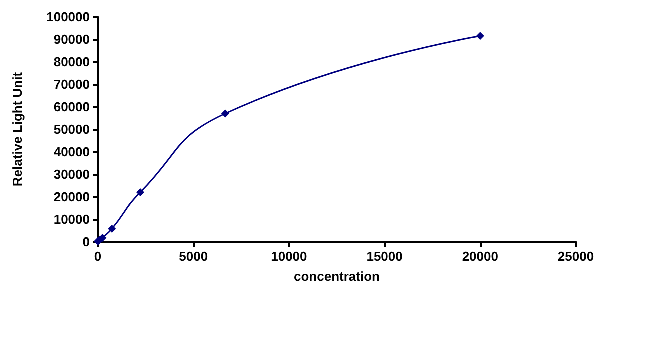 The width and height of the screenshot is (650, 337). Describe the element at coordinates (72, 62) in the screenshot. I see `y-tick-label: 80000` at that location.